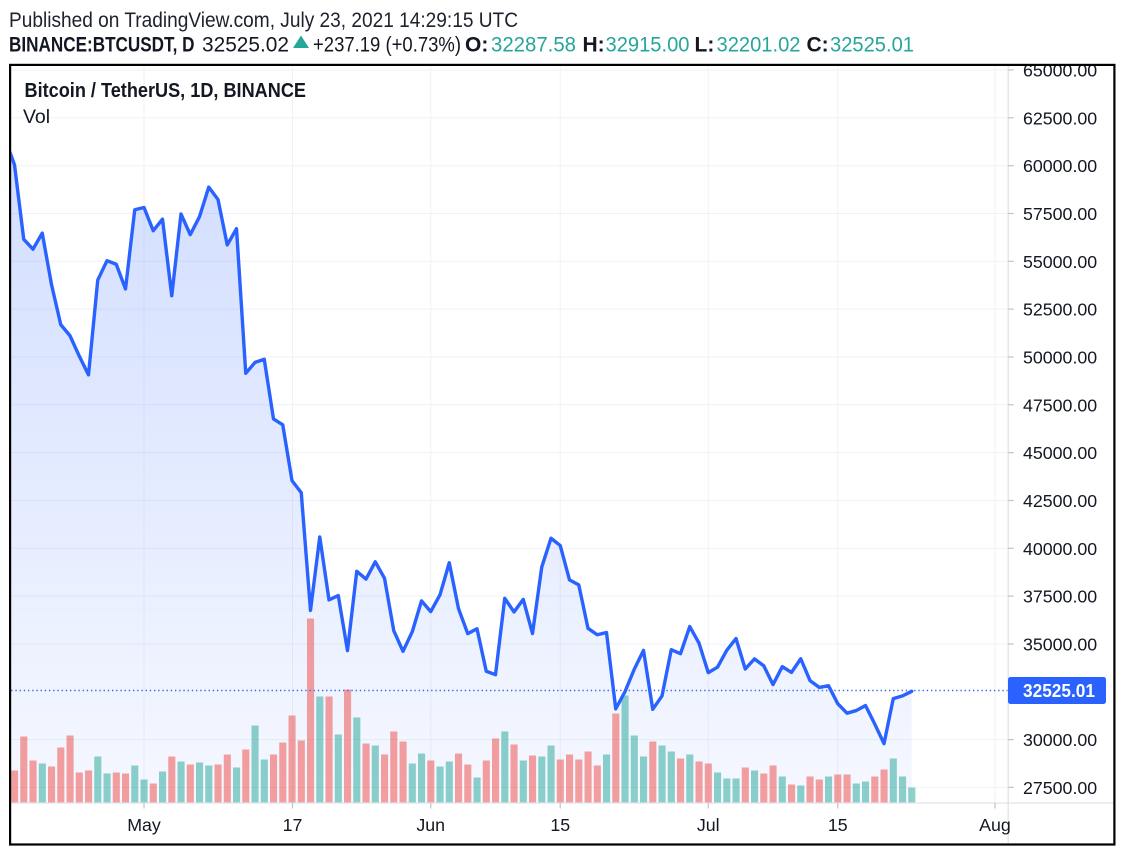  What do you see at coordinates (476, 44) in the screenshot?
I see `svg-text: O:` at bounding box center [476, 44].